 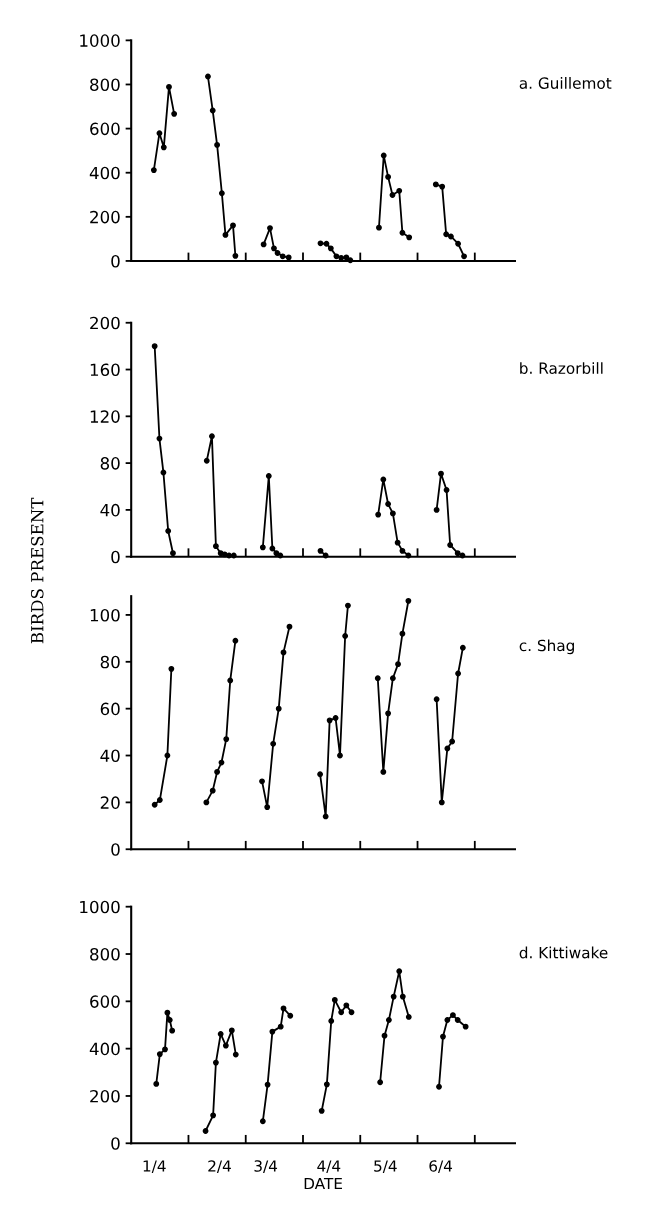 I want to click on x-tick-label: 6/4, so click(x=441, y=1166).